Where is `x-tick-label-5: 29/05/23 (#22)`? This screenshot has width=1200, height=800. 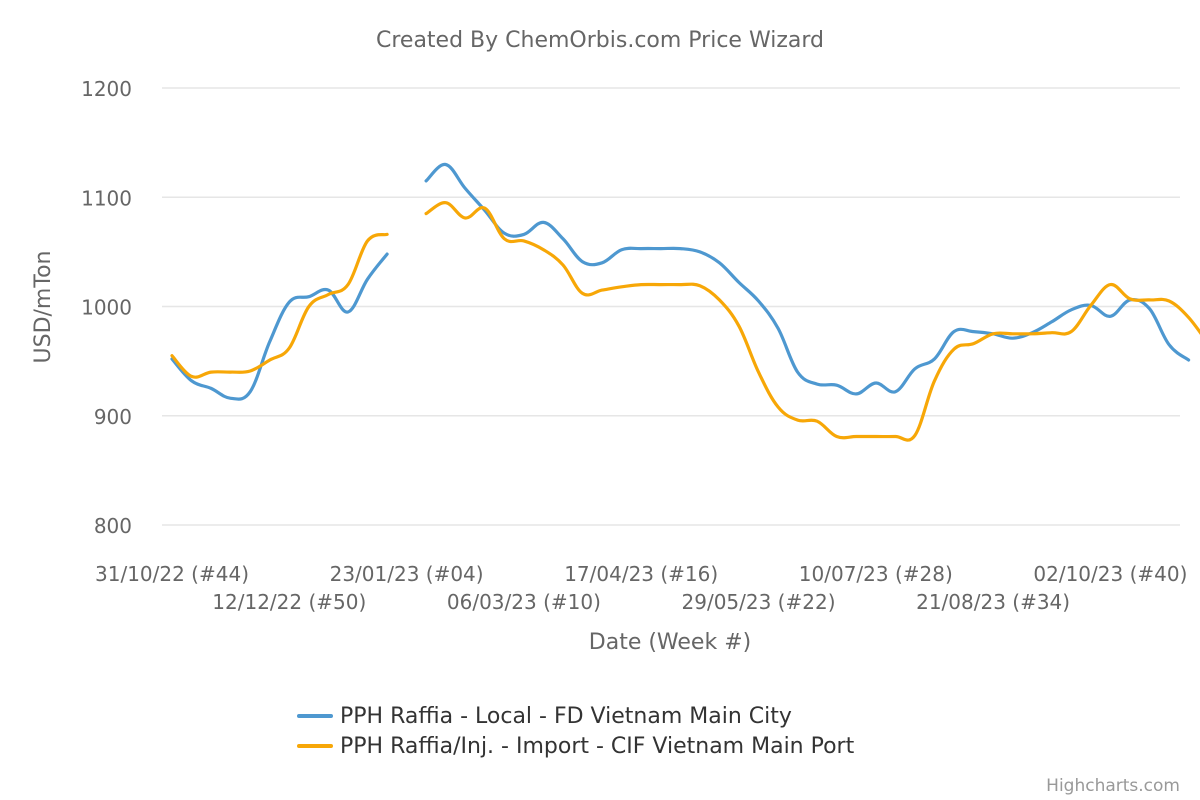
x-tick-label-5: 29/05/23 (#22) is located at coordinates (759, 602).